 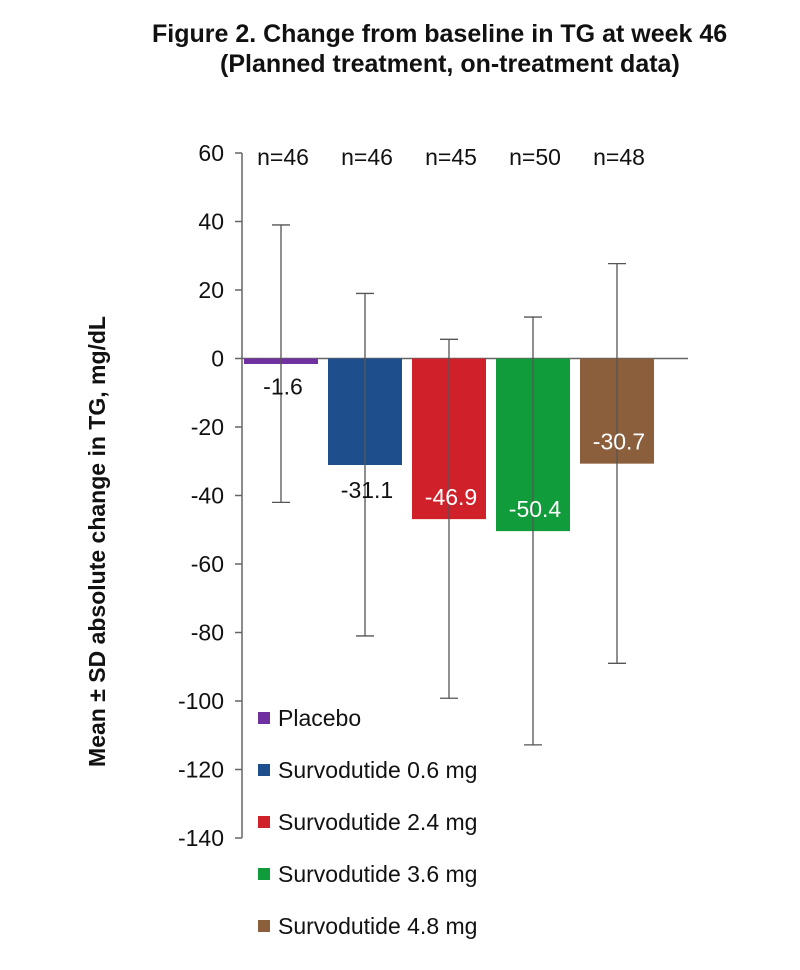 I want to click on value-label-5: -30.7, so click(x=619, y=442).